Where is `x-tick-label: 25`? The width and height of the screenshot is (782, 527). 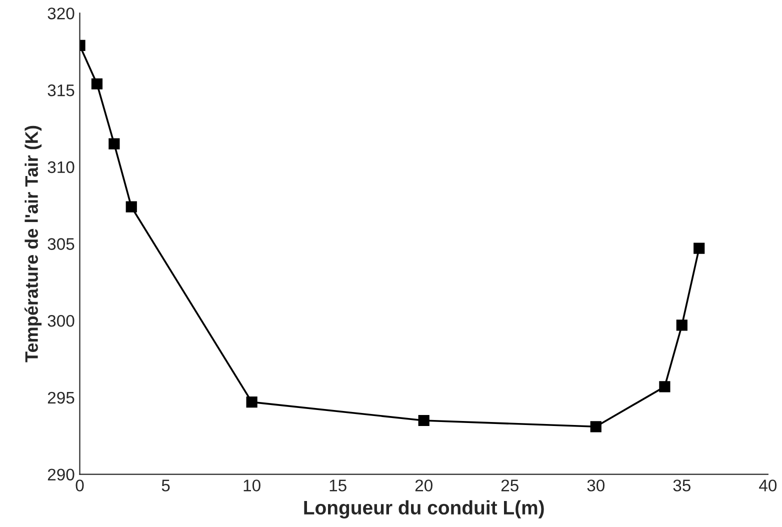 x-tick-label: 25 is located at coordinates (509, 486).